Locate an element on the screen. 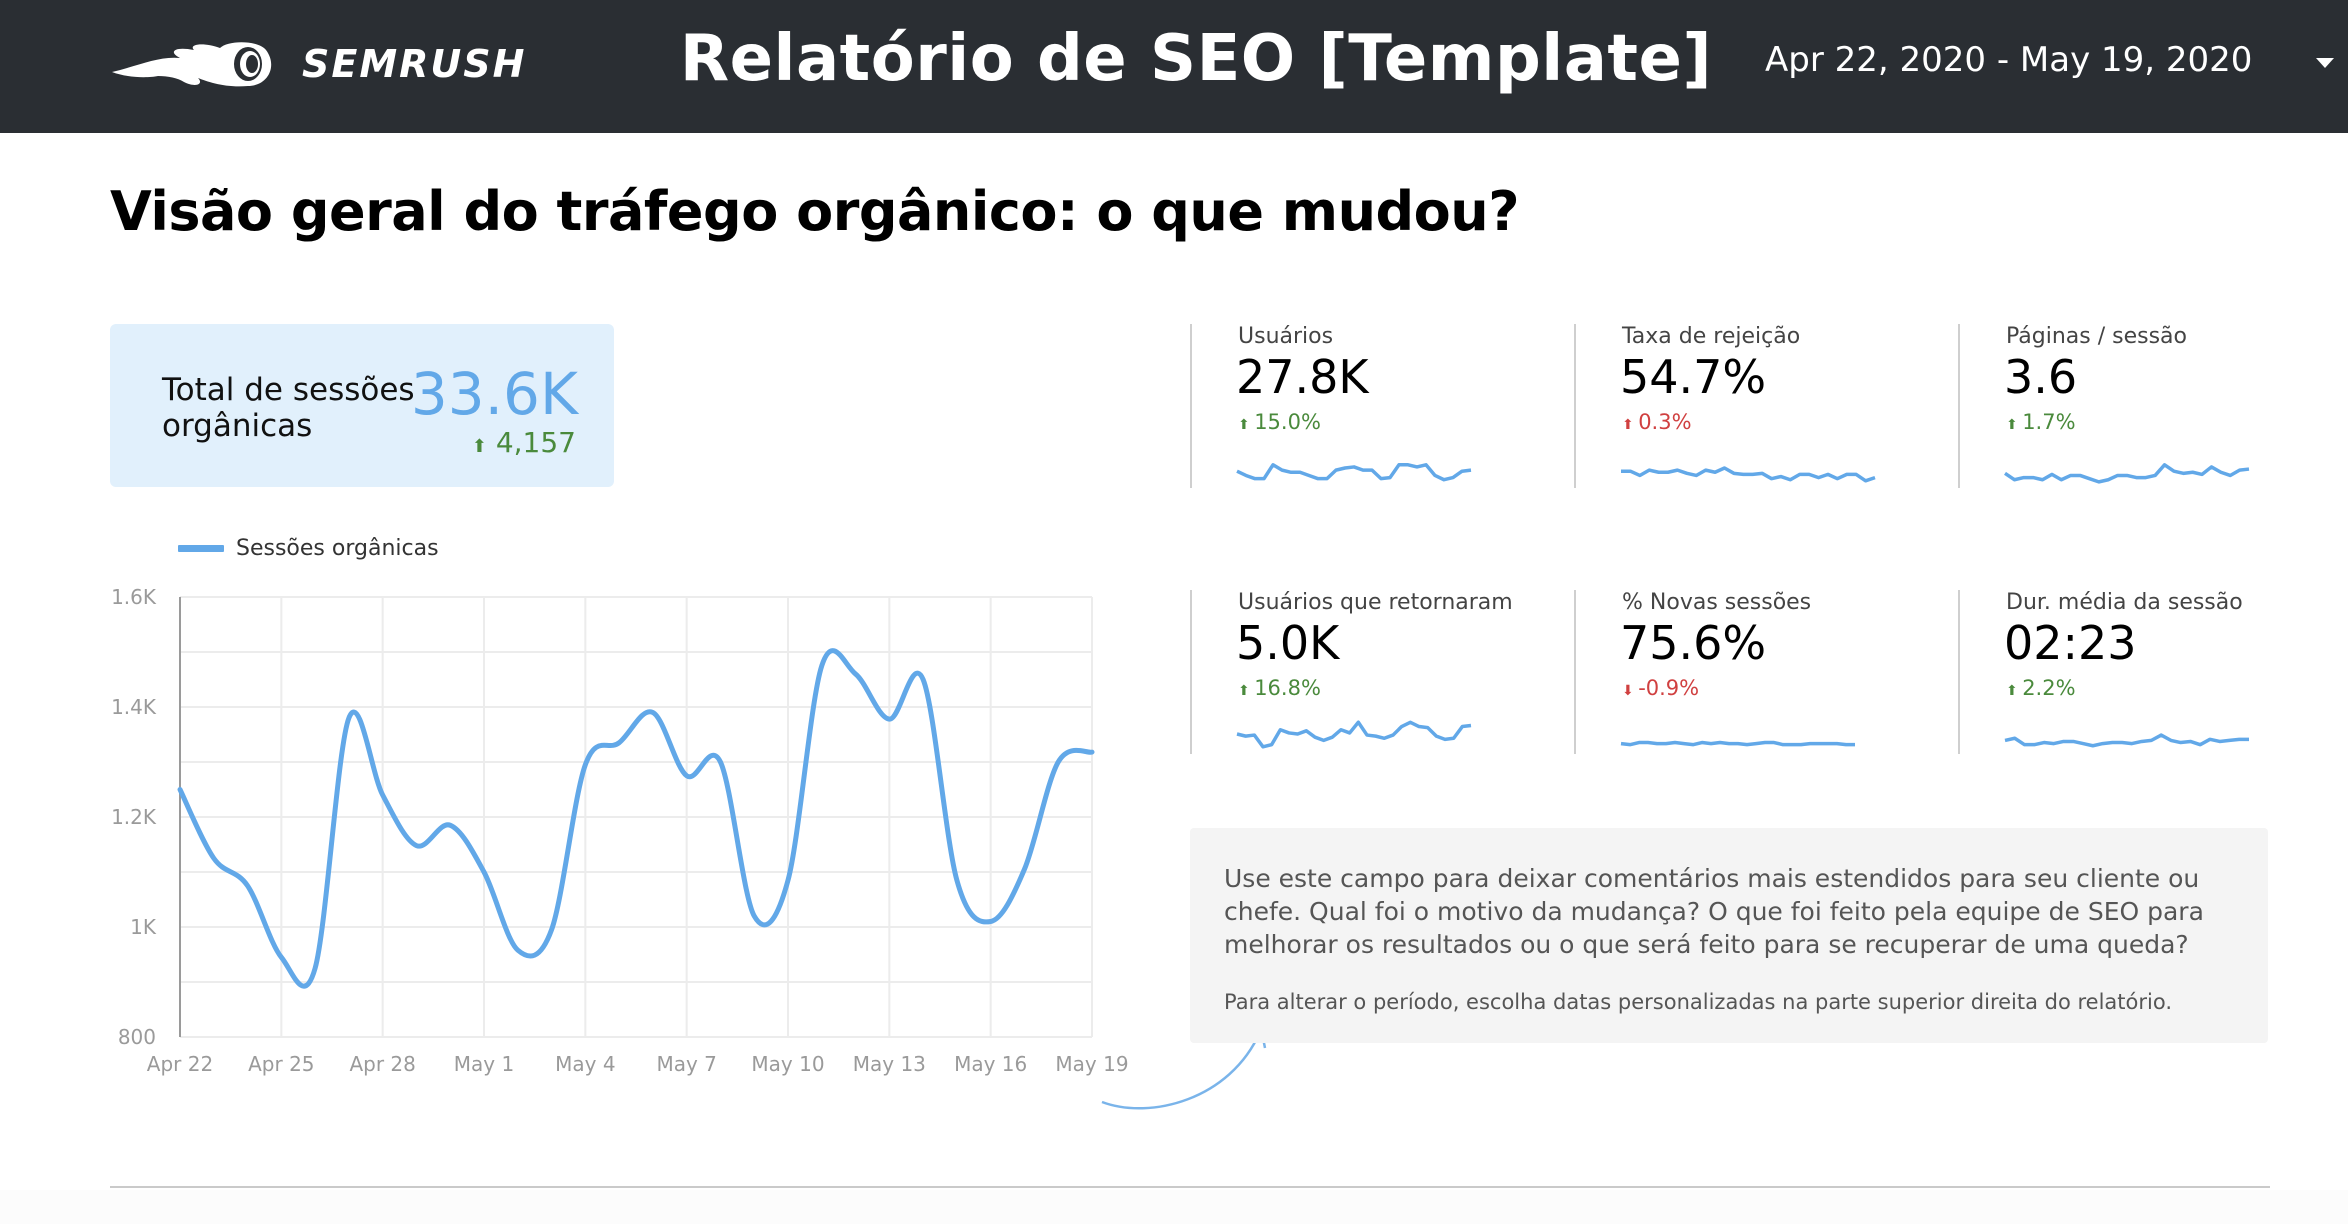 The height and width of the screenshot is (1224, 2348). fireball-icon is located at coordinates (192, 64).